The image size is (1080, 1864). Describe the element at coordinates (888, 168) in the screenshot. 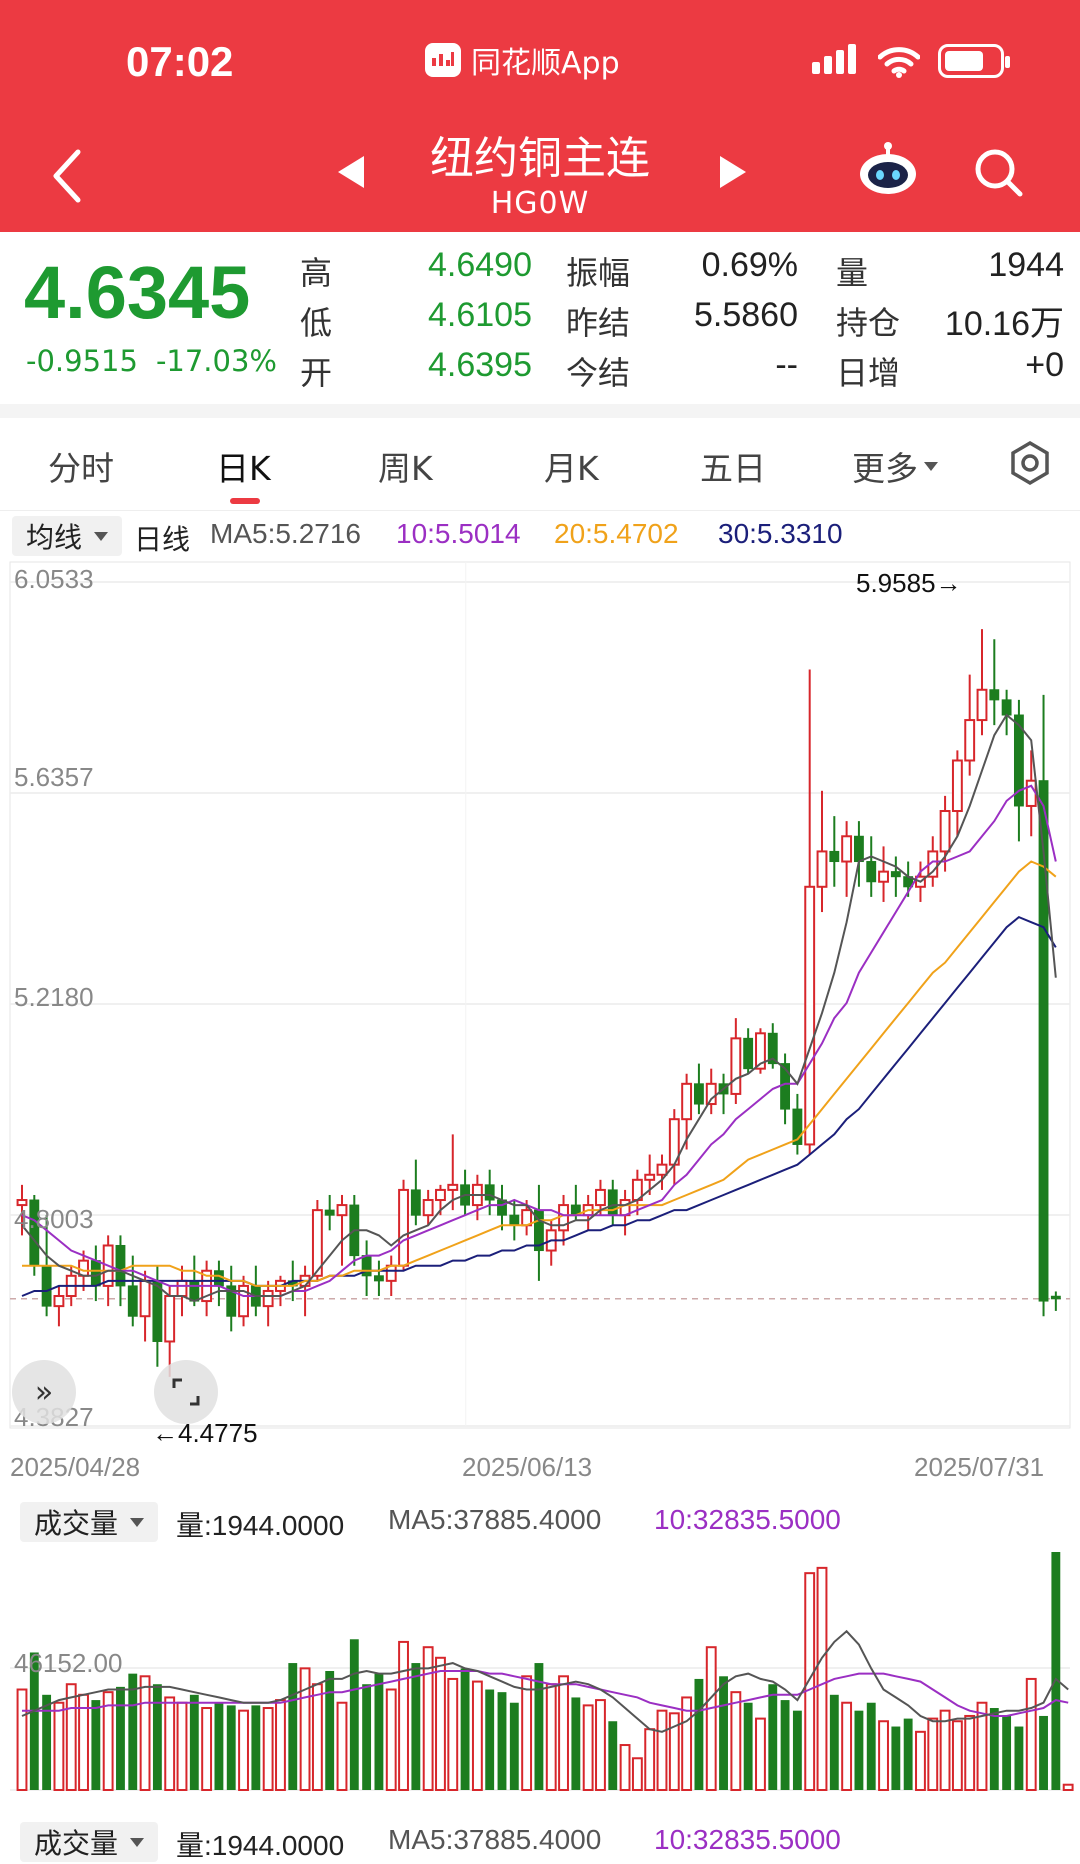

I see `robot-assistant-icon` at that location.